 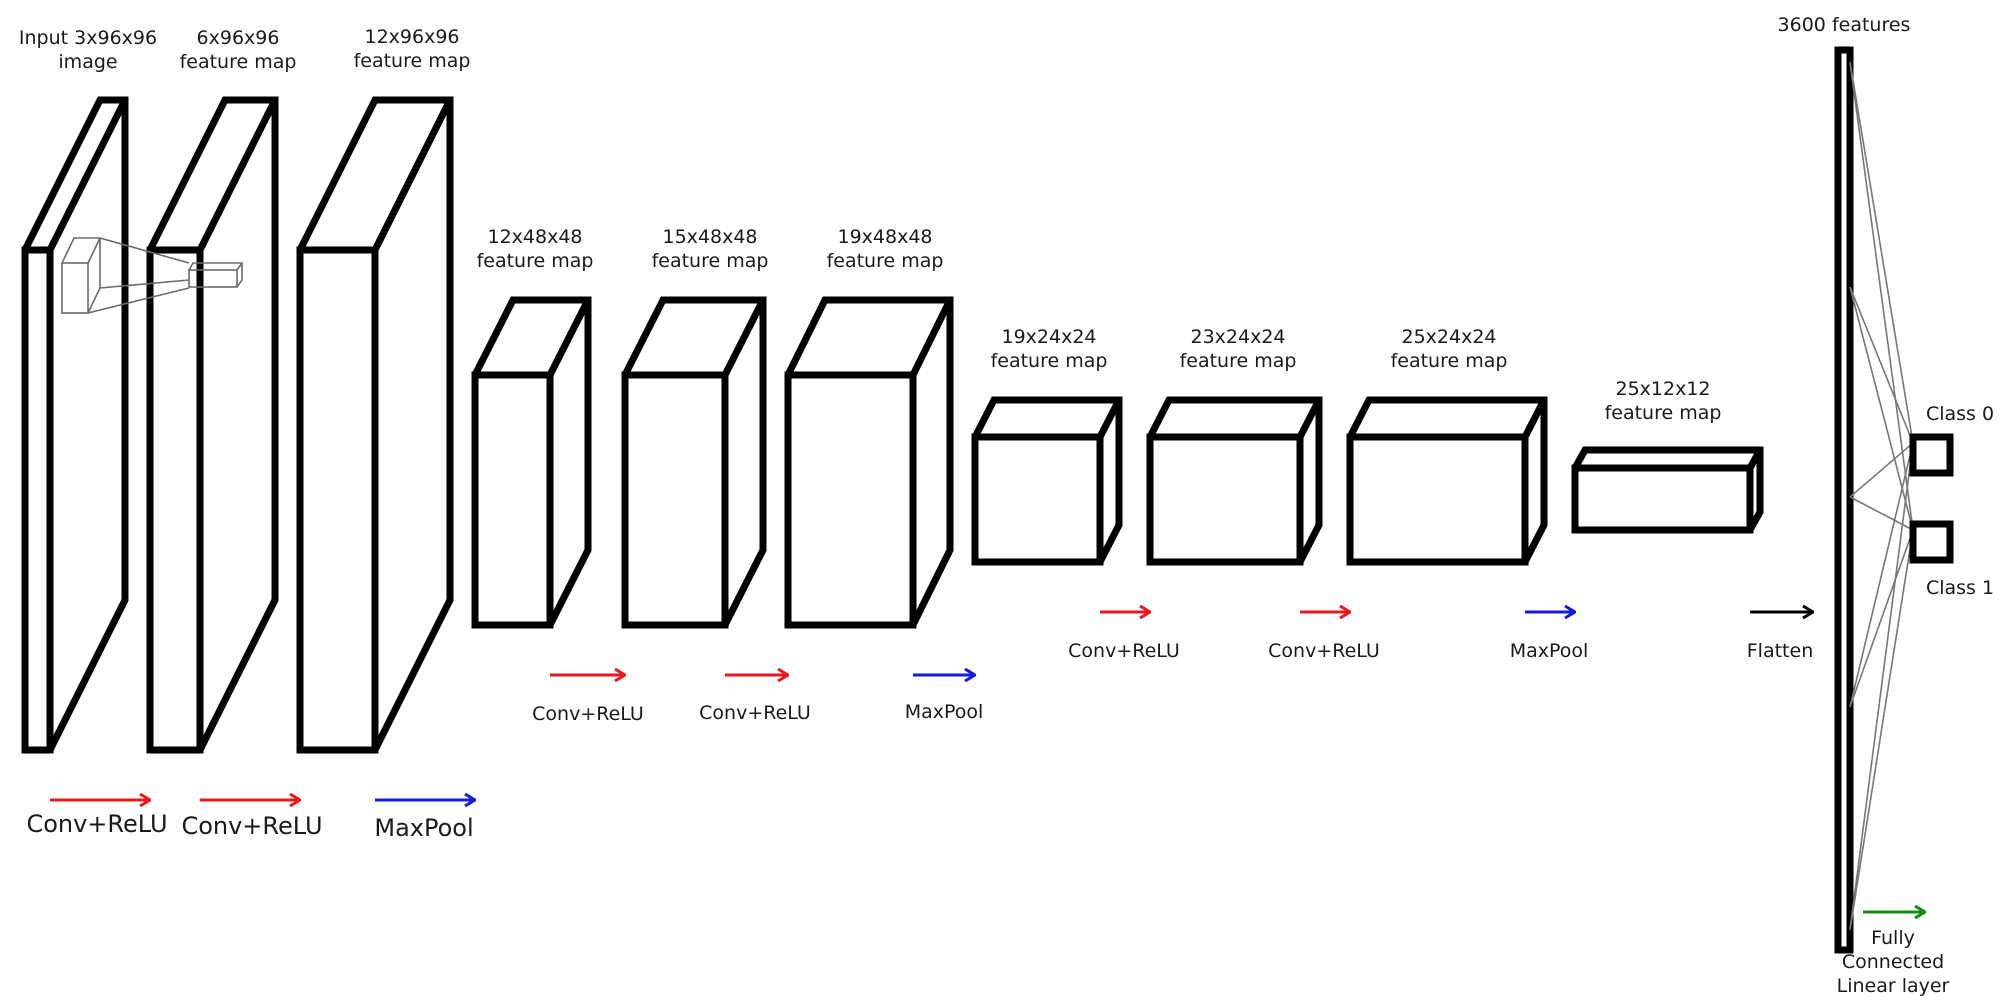 What do you see at coordinates (1881, 496) in the screenshot?
I see `fc-connections` at bounding box center [1881, 496].